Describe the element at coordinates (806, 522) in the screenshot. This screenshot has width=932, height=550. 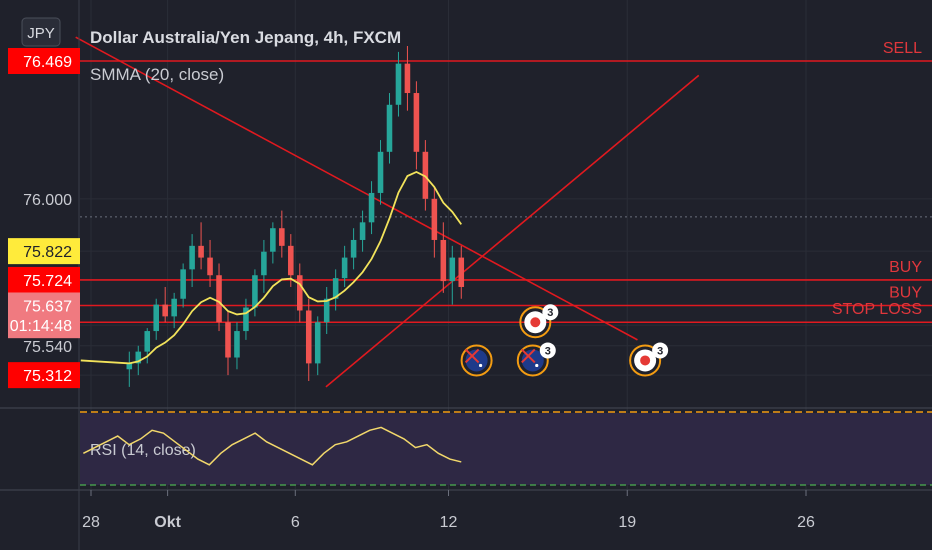
I see `time-tick-label: 26` at that location.